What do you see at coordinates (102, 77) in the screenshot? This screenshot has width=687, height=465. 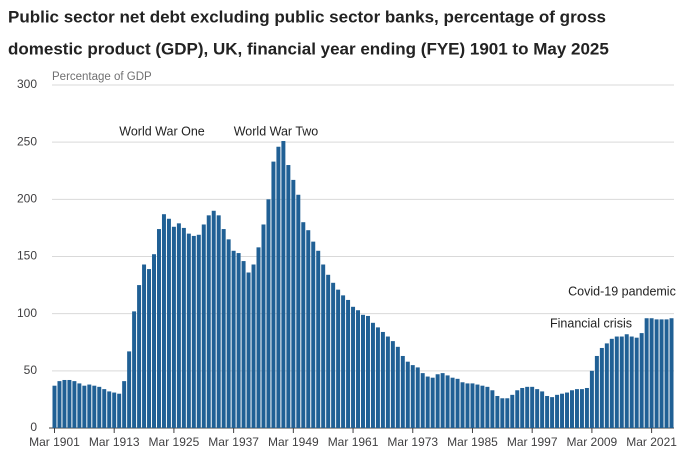 I see `y-axis-label: Percentage of GDP` at bounding box center [102, 77].